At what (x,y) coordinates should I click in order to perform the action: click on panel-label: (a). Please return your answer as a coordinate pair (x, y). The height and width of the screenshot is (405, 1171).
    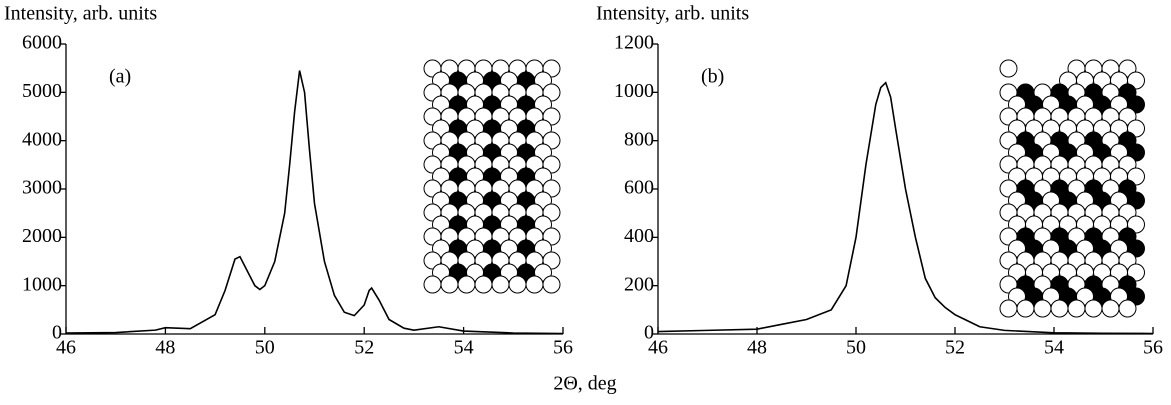
    Looking at the image, I should click on (120, 77).